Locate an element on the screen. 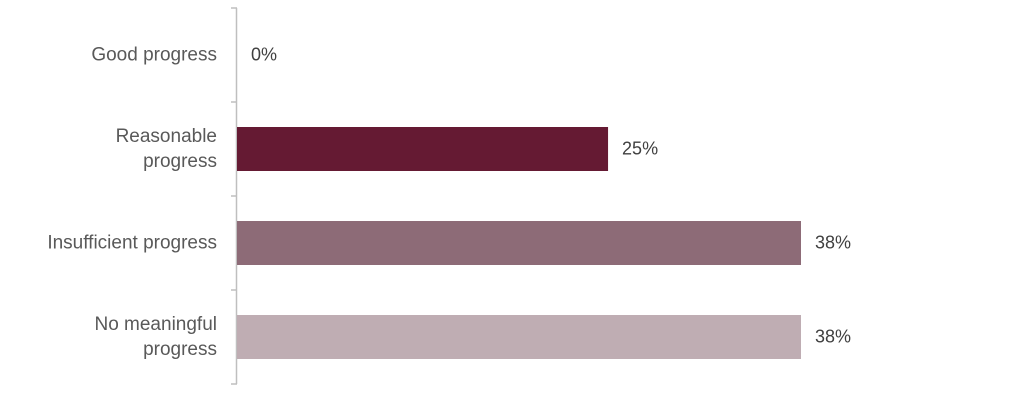 The width and height of the screenshot is (1024, 402). data-label: 0% is located at coordinates (264, 54).